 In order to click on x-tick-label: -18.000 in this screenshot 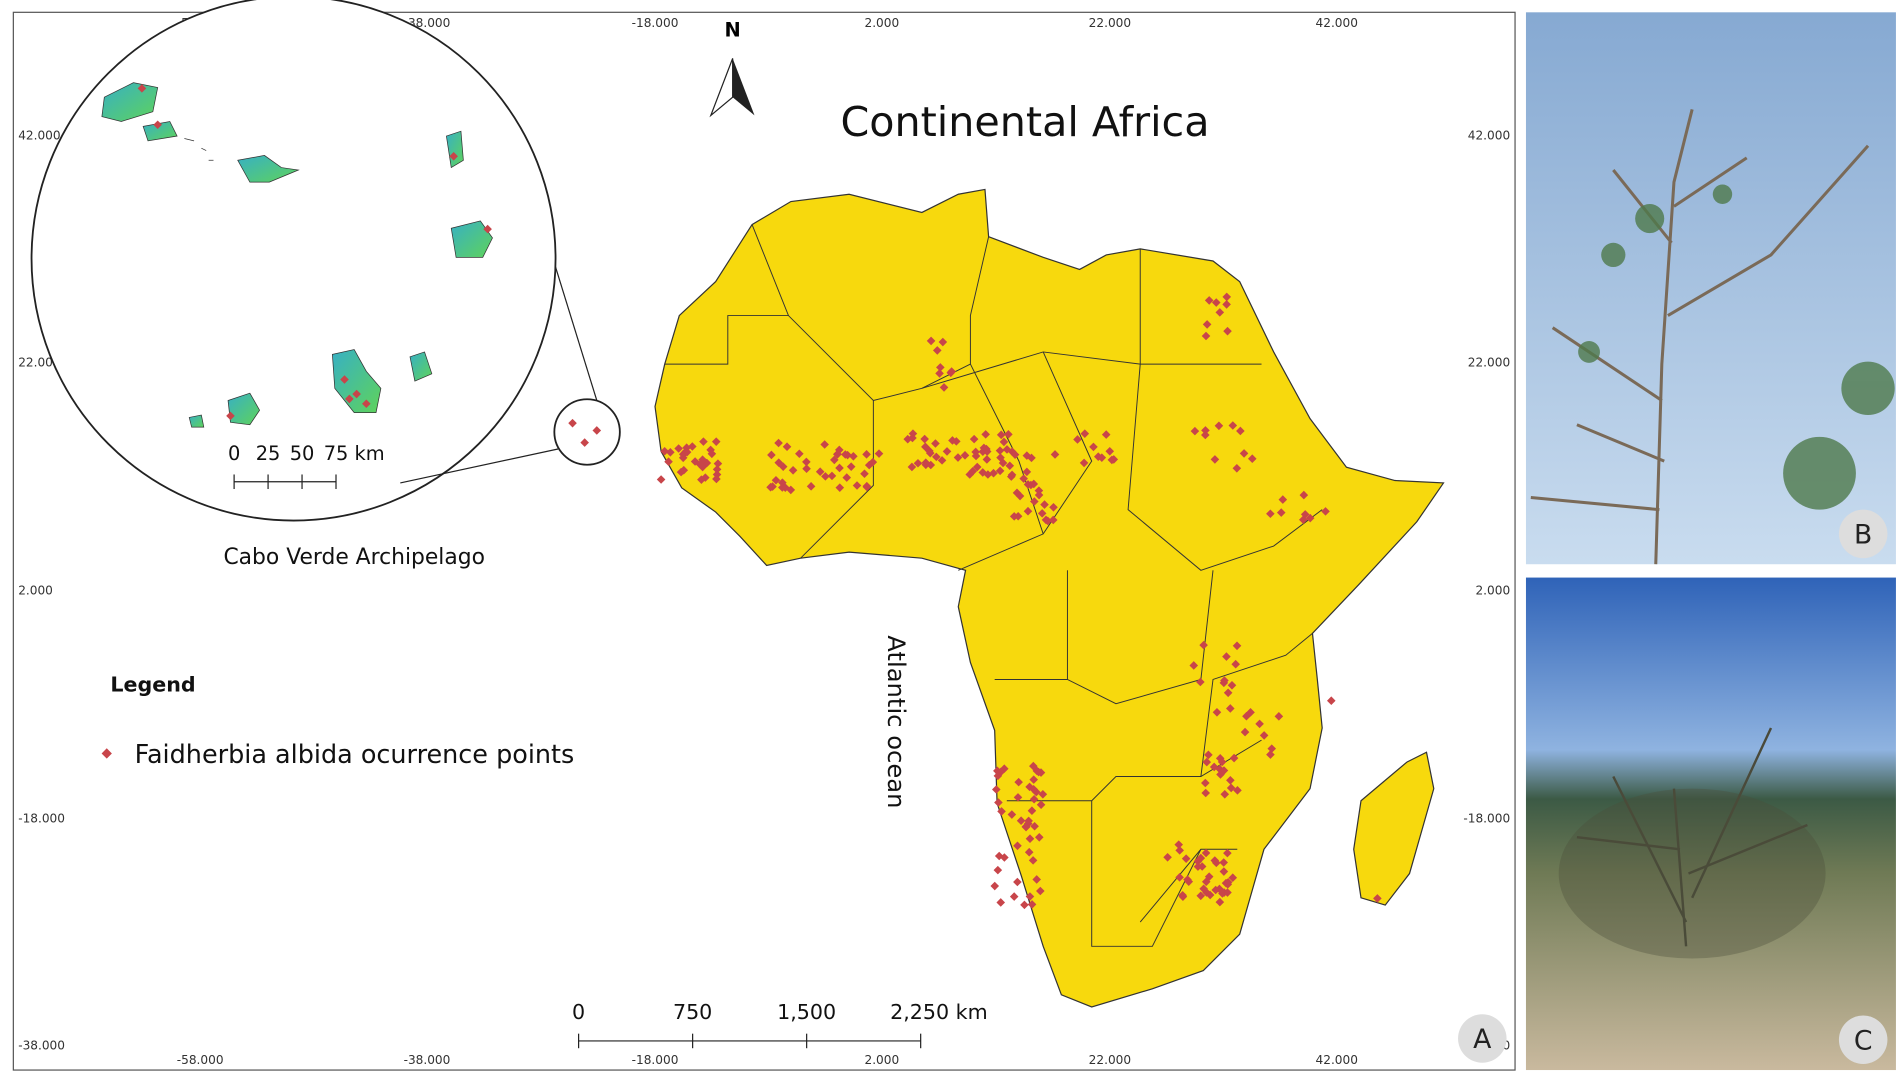, I will do `click(655, 1060)`.